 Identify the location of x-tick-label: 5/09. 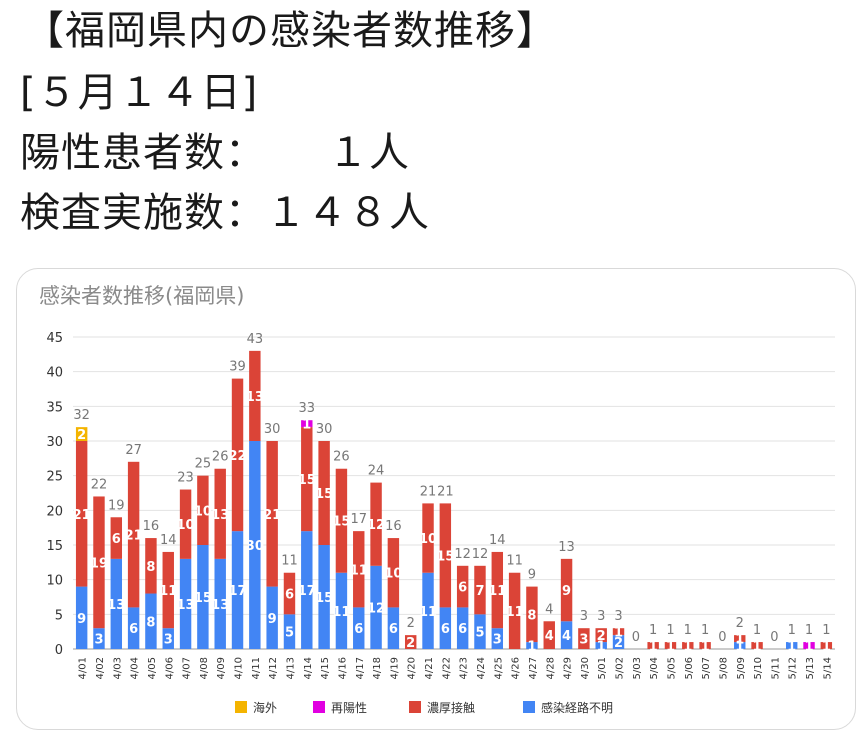
(741, 668).